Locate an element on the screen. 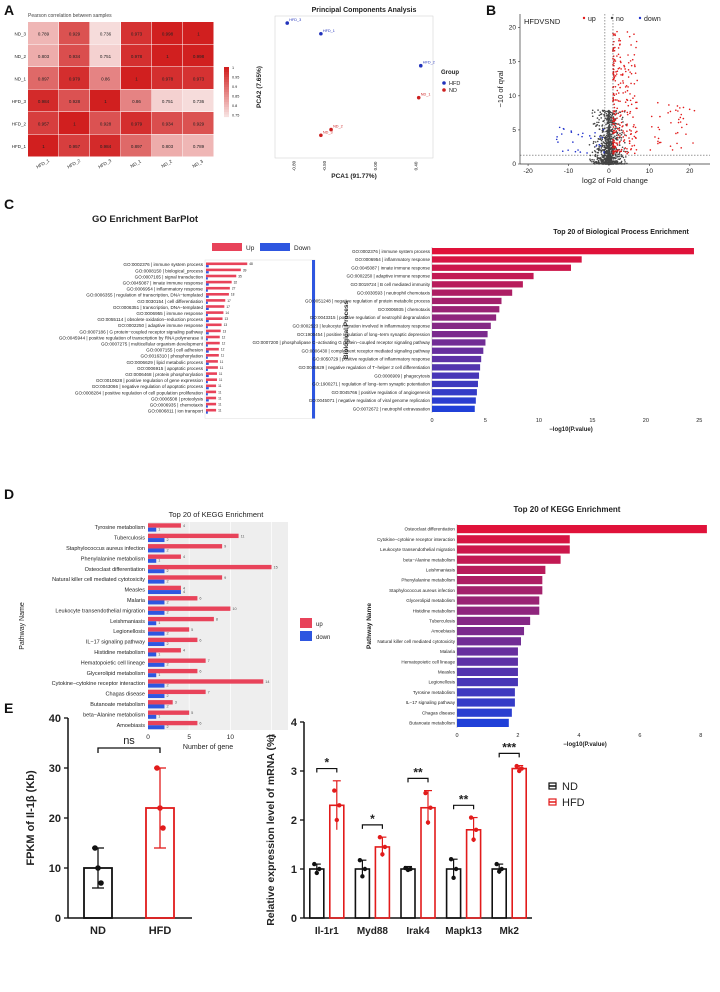 This screenshot has width=720, height=992. kegg-bar-category: Tuberculosis is located at coordinates (129, 539).